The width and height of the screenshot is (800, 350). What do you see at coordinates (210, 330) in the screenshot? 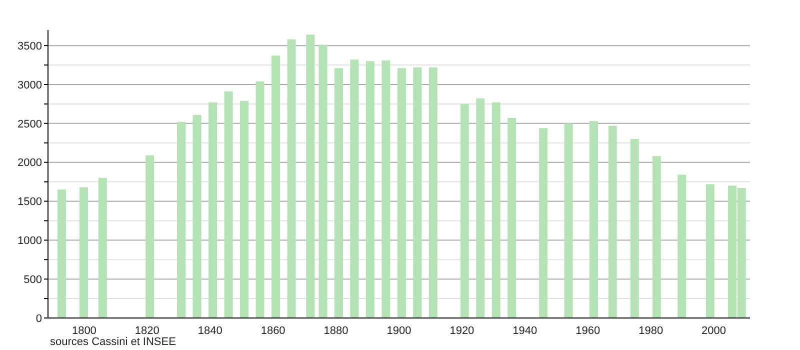
I see `x-tick-label: 1840` at bounding box center [210, 330].